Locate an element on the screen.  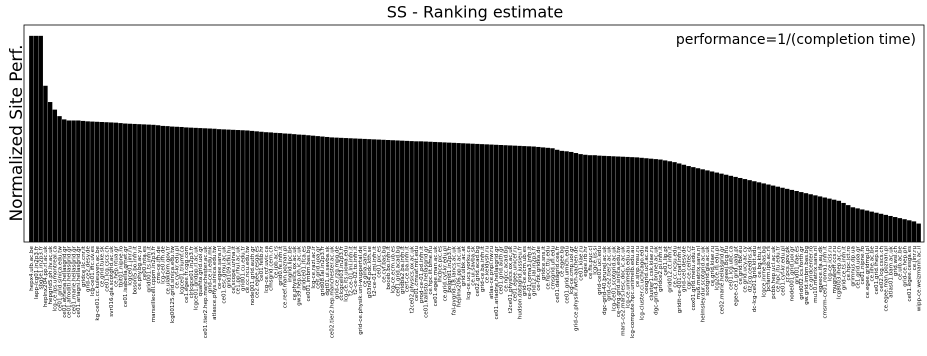
x-tick-label: ce.egee.man.poznan.pl is located at coordinates (887, 279).